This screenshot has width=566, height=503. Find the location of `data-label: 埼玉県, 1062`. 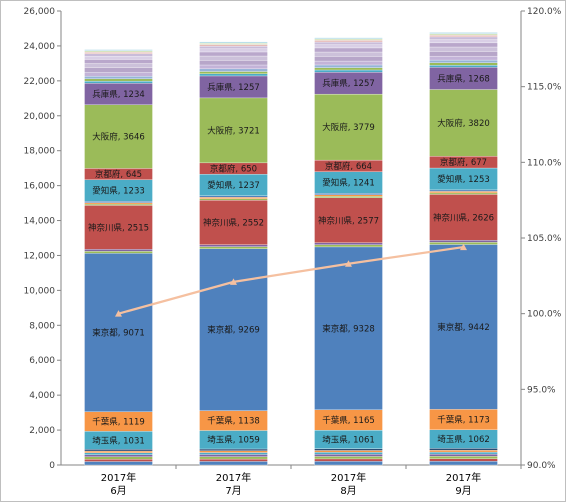

data-label: 埼玉県, 1062 is located at coordinates (463, 439).